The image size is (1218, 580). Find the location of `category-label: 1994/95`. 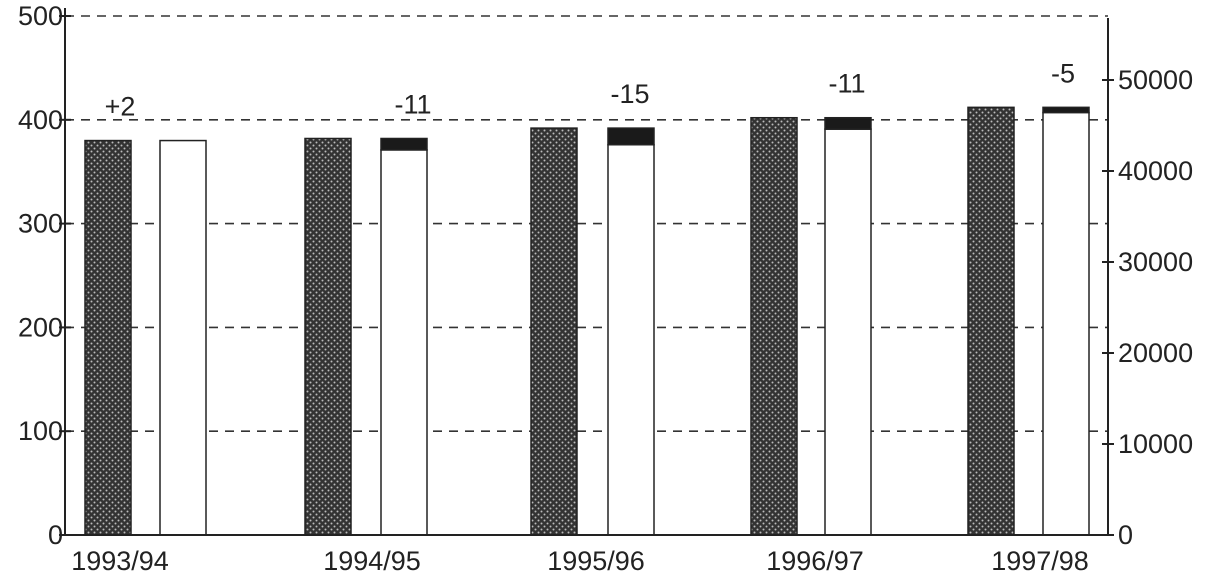

category-label: 1994/95 is located at coordinates (372, 561).